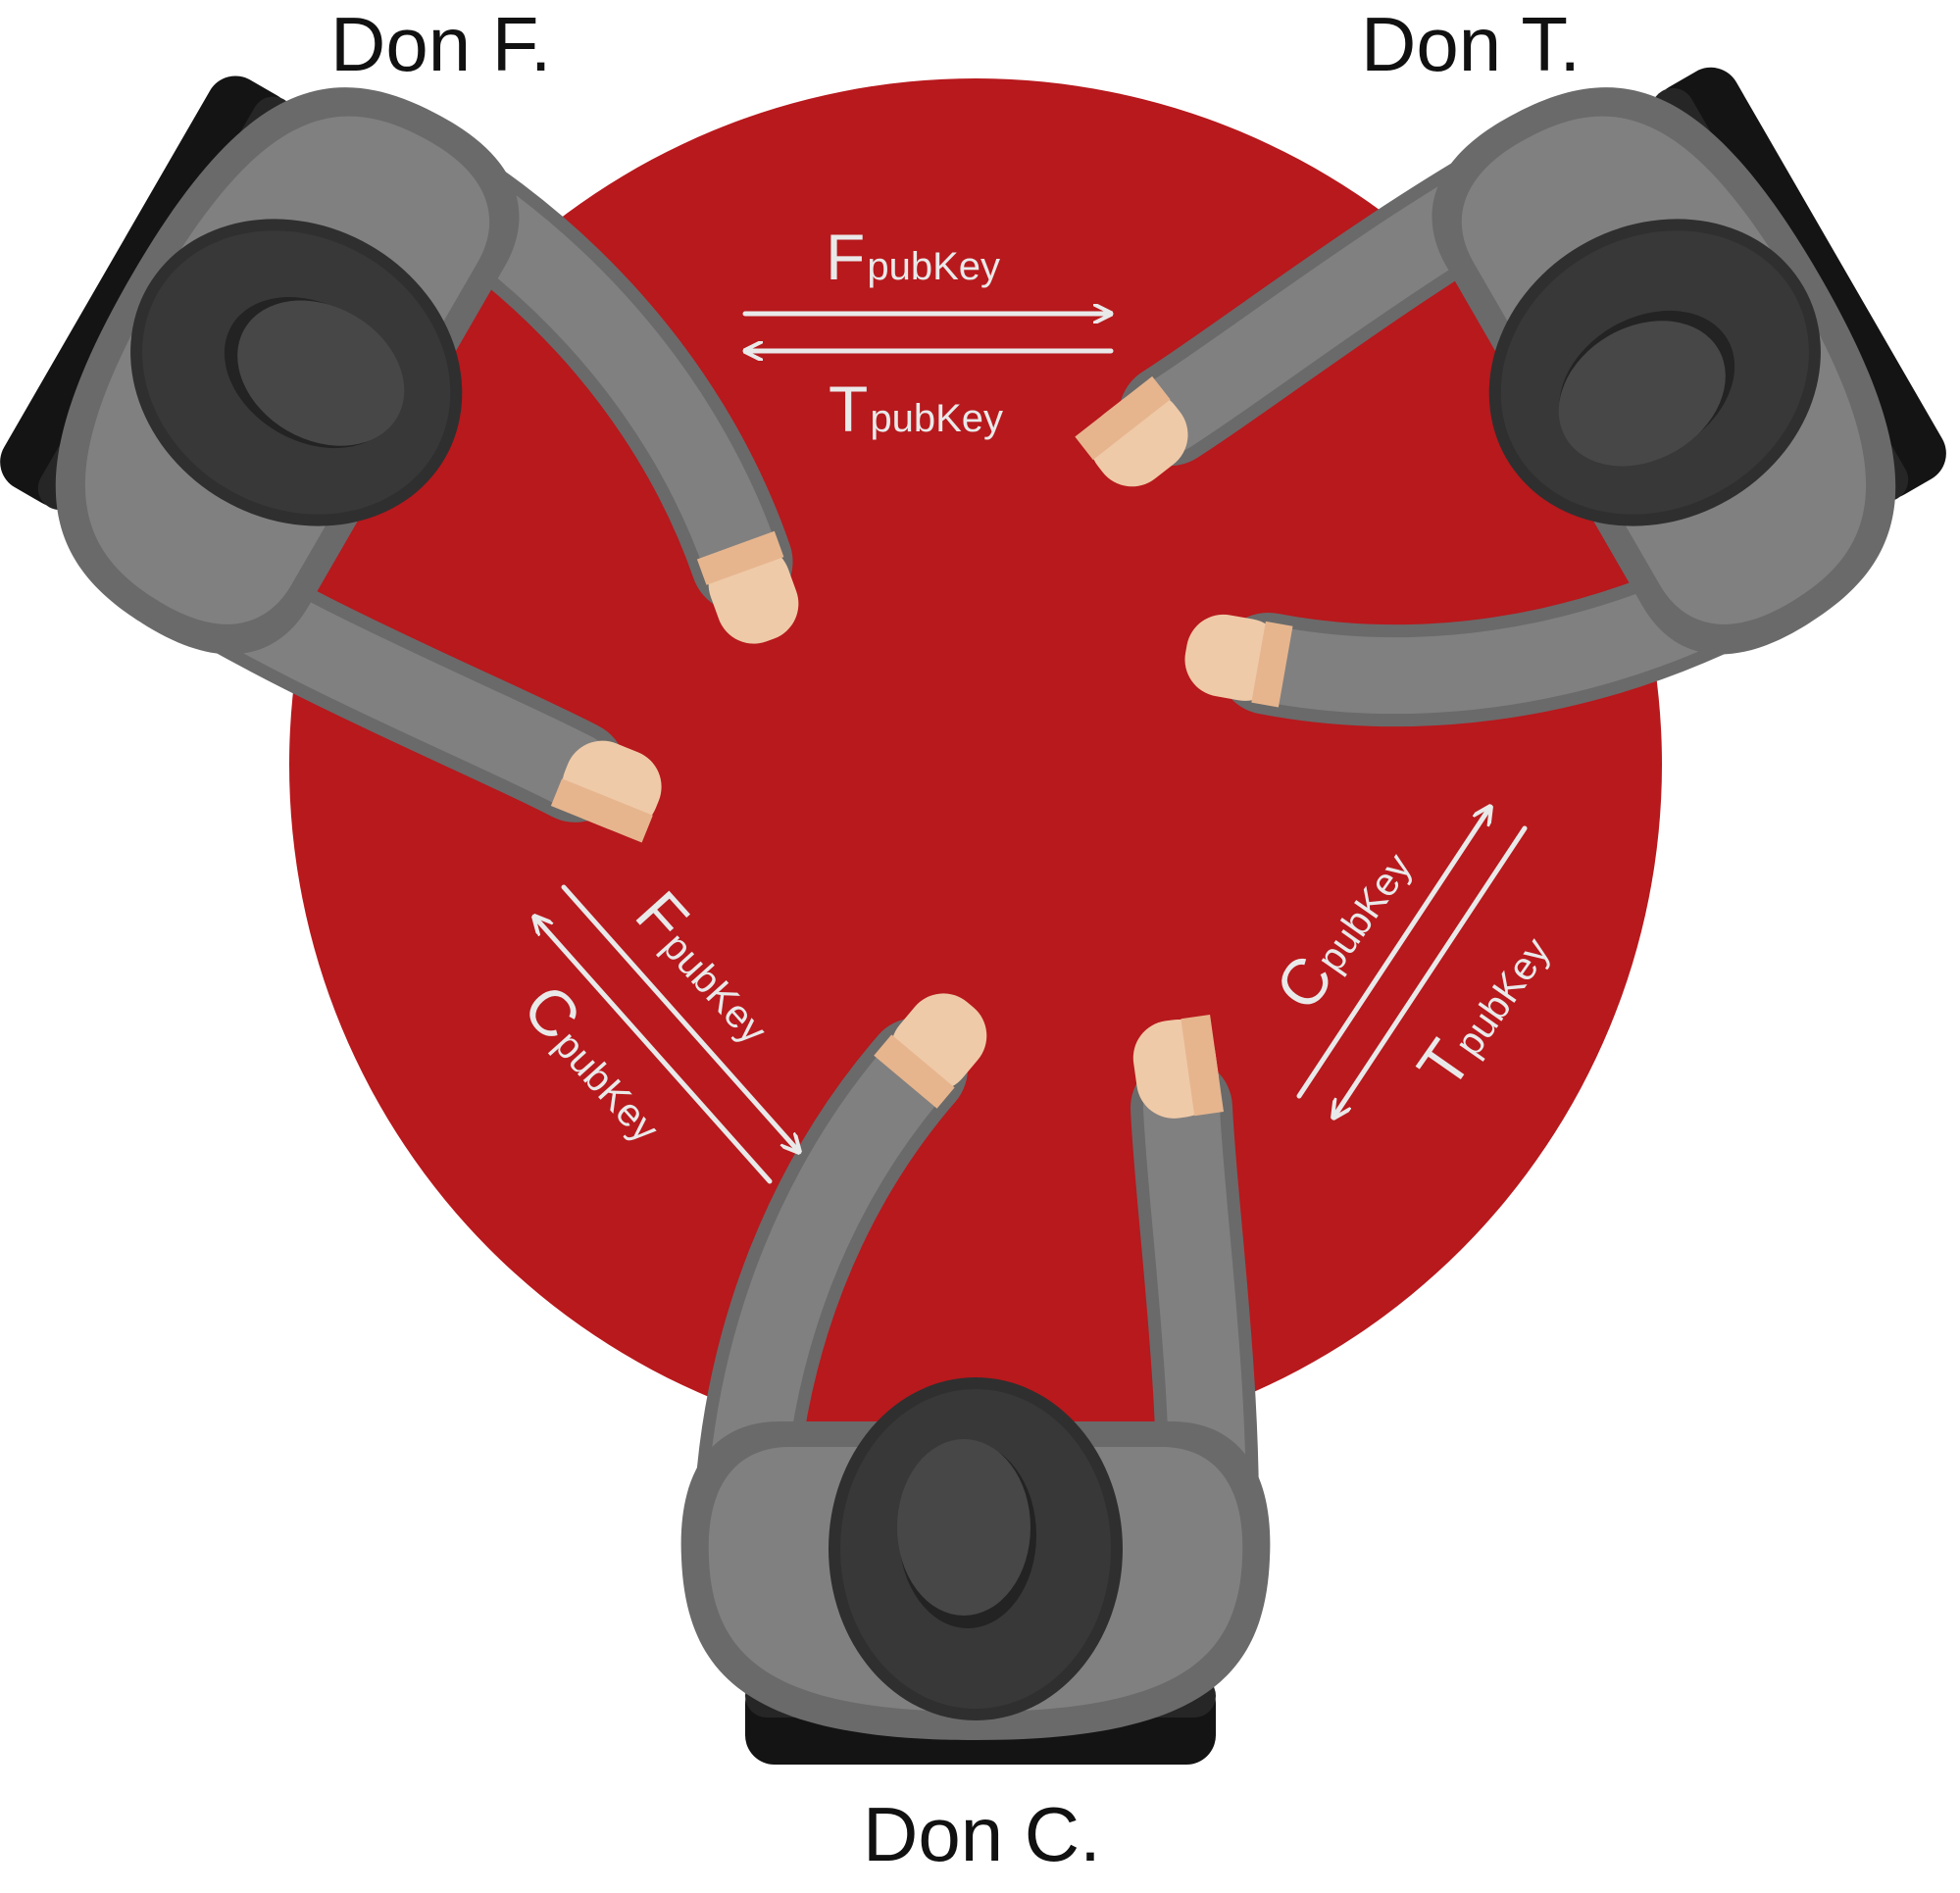 The height and width of the screenshot is (1893, 1960). Describe the element at coordinates (913, 257) in the screenshot. I see `label-f-pubkey-top: FpubKey` at that location.